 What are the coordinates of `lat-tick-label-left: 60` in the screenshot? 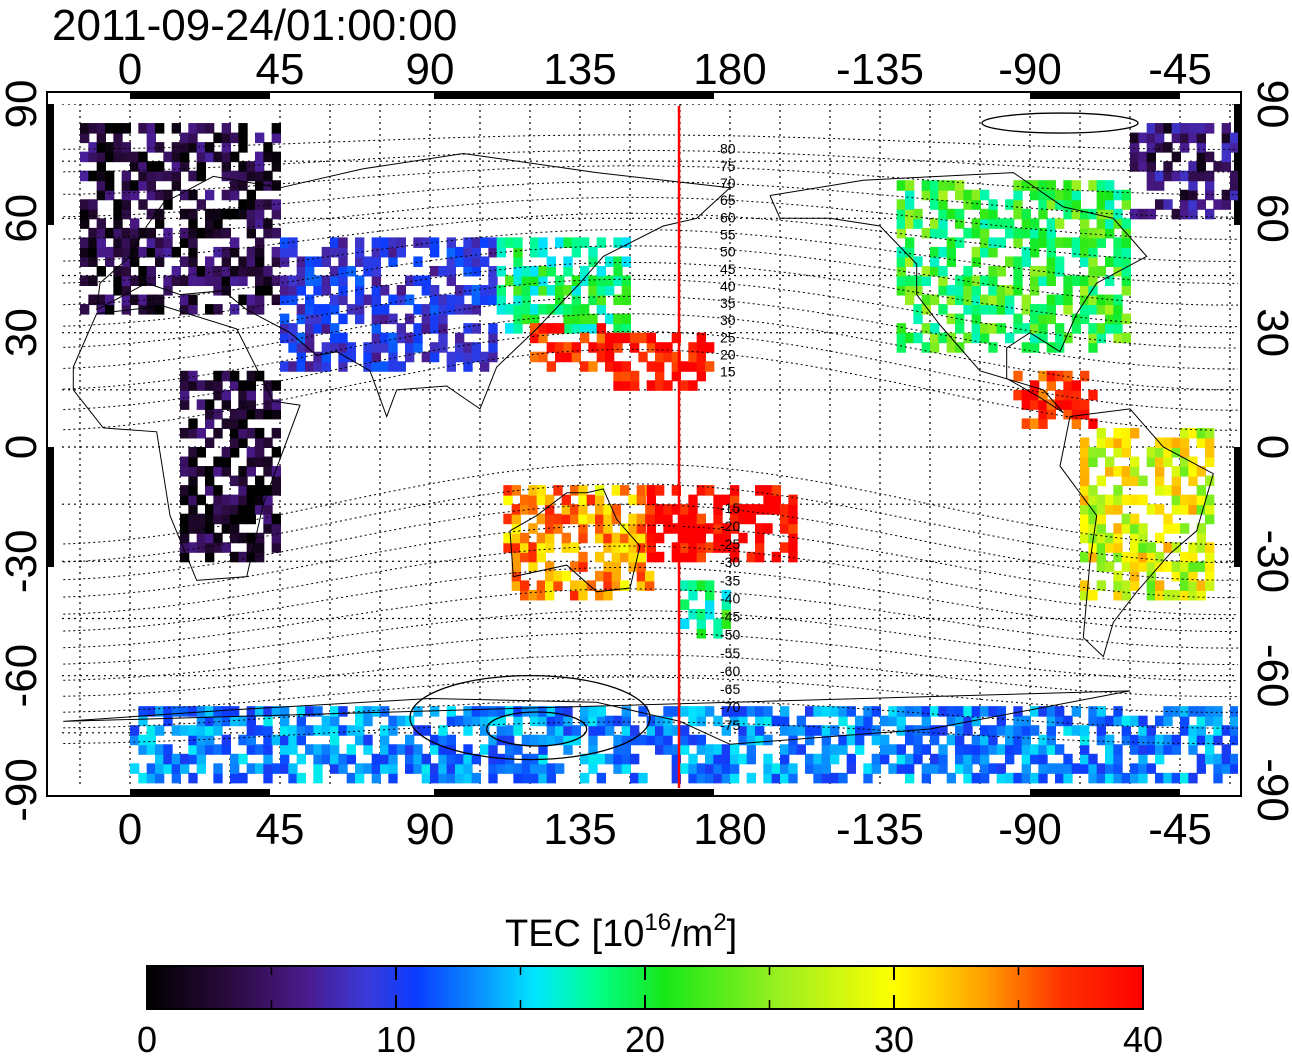 It's located at (23, 218).